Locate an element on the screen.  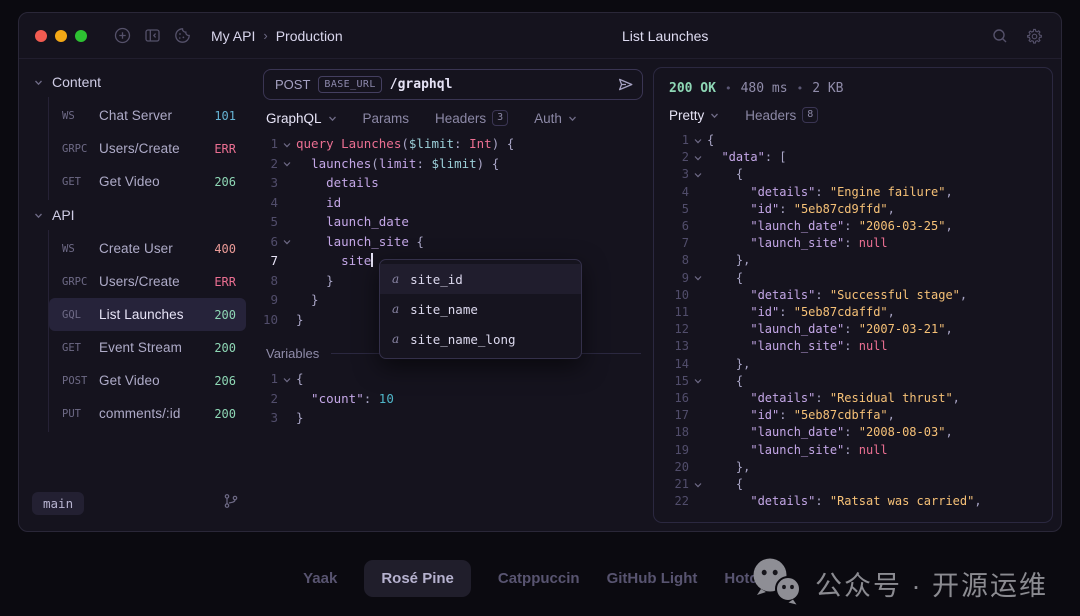
tab-params: Params is located at coordinates (386, 118).